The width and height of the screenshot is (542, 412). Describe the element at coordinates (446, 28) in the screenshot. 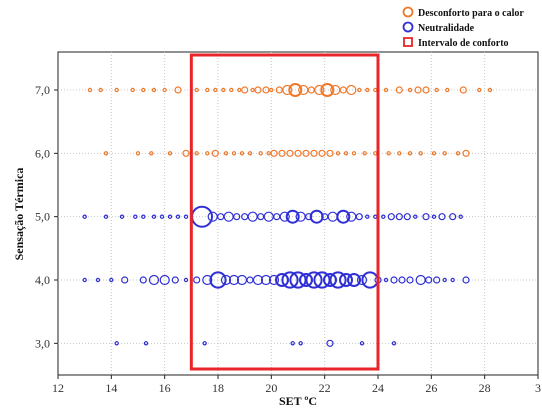

I see `legend-neutral-label: Neutralidade` at that location.